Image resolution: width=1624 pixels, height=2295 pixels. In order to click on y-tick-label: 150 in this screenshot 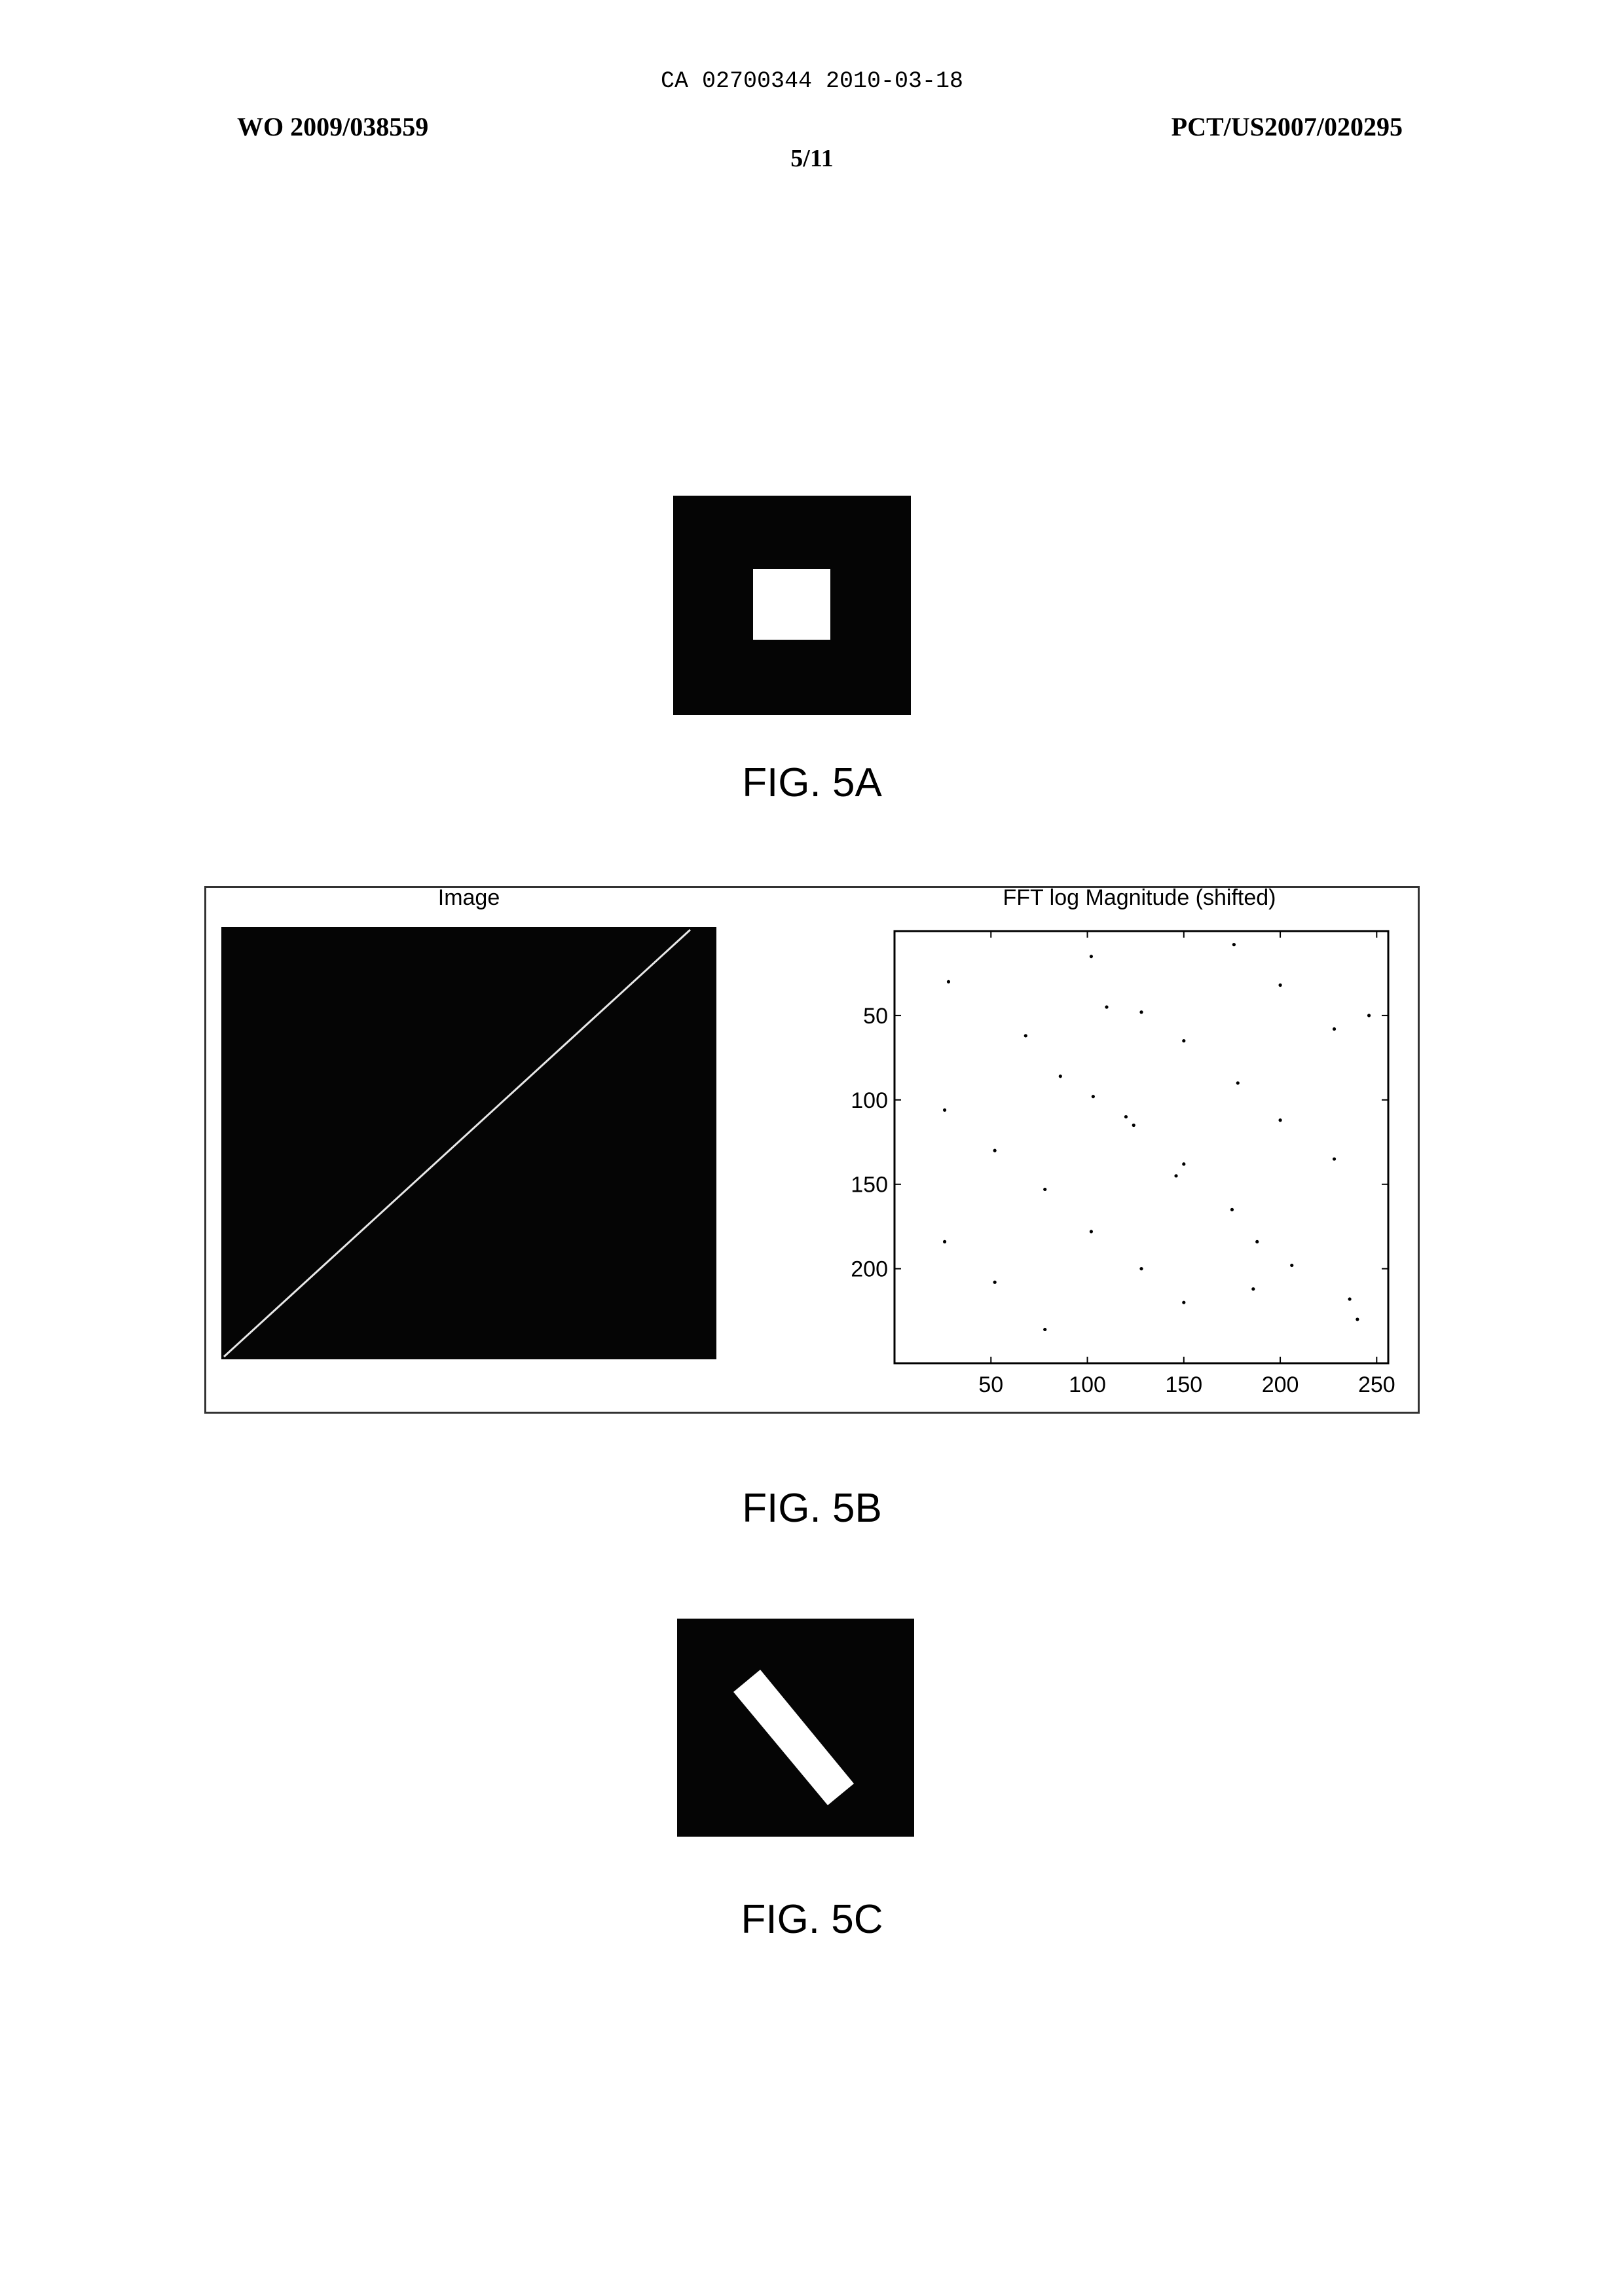, I will do `click(869, 1185)`.